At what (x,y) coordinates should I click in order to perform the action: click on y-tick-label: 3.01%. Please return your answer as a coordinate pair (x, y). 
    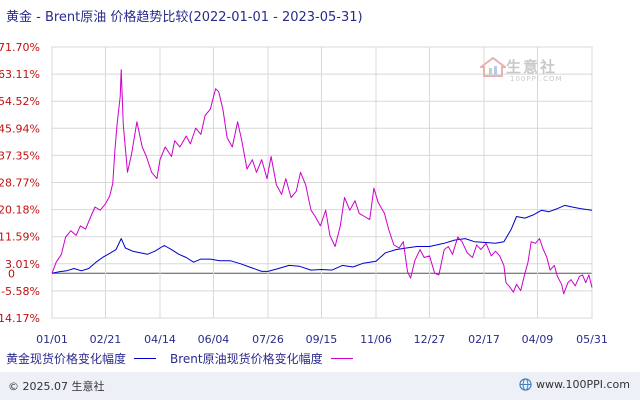
    Looking at the image, I should click on (22, 264).